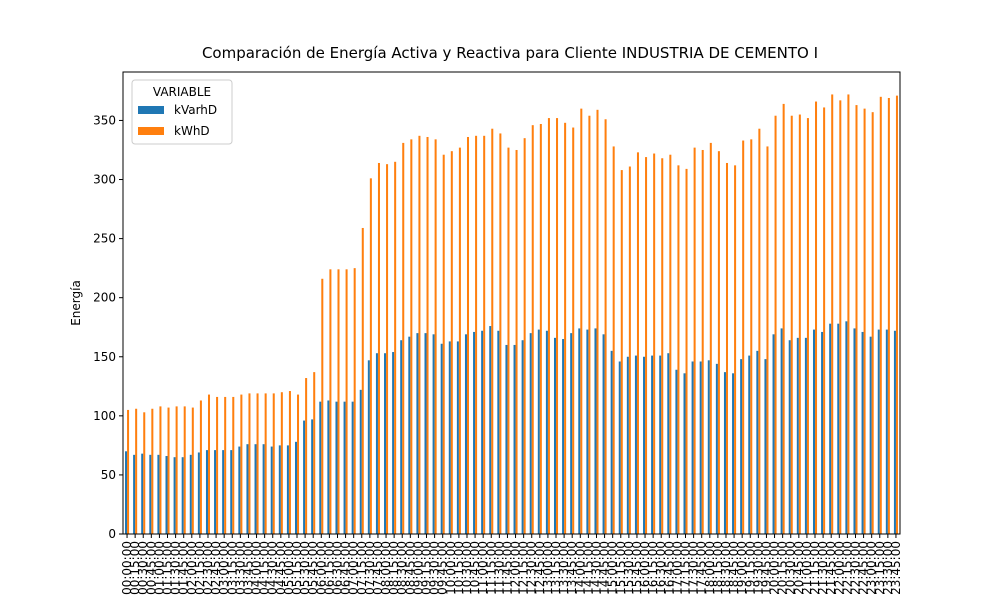 This screenshot has width=1000, height=600. What do you see at coordinates (176, 568) in the screenshot?
I see `x-tick-label: 01:30:00` at bounding box center [176, 568].